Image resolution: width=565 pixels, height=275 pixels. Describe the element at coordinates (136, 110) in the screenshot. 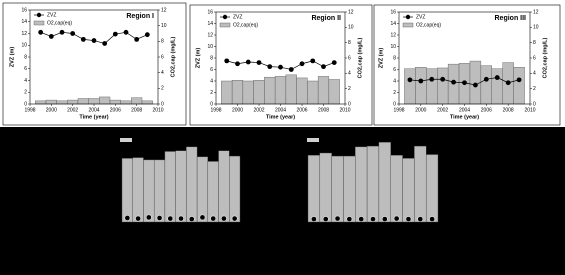

I see `x-tick-label: 2008` at that location.